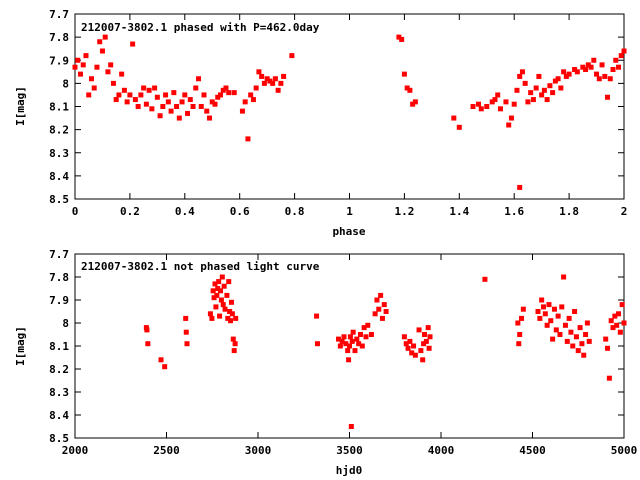 The height and width of the screenshot is (480, 640). Describe the element at coordinates (59, 37) in the screenshot. I see `y-tick-label: 7.8` at that location.